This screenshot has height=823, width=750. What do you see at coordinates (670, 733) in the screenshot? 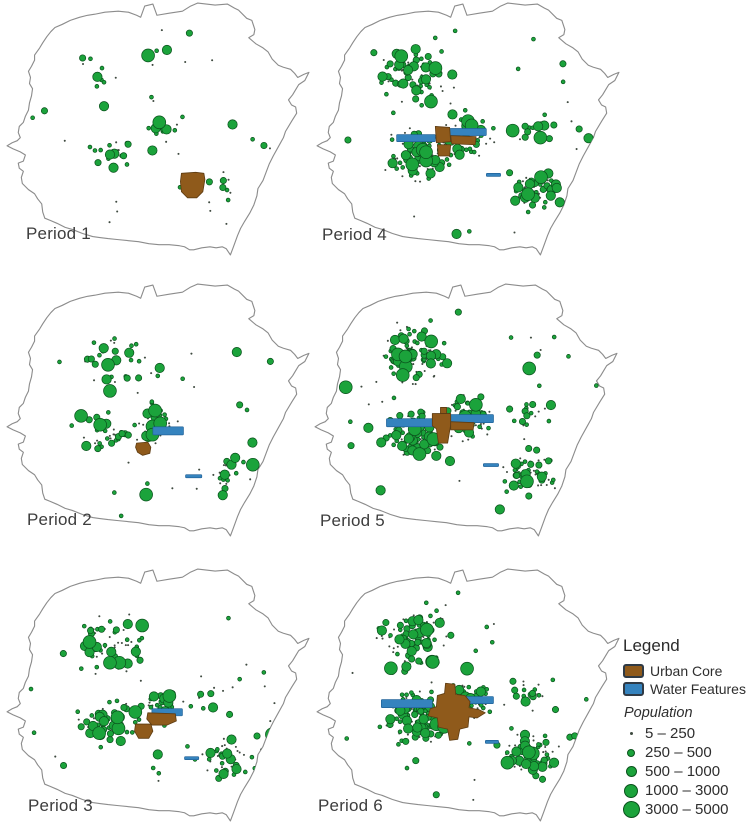
I see `population-class-label: 5 – 250` at bounding box center [670, 733].